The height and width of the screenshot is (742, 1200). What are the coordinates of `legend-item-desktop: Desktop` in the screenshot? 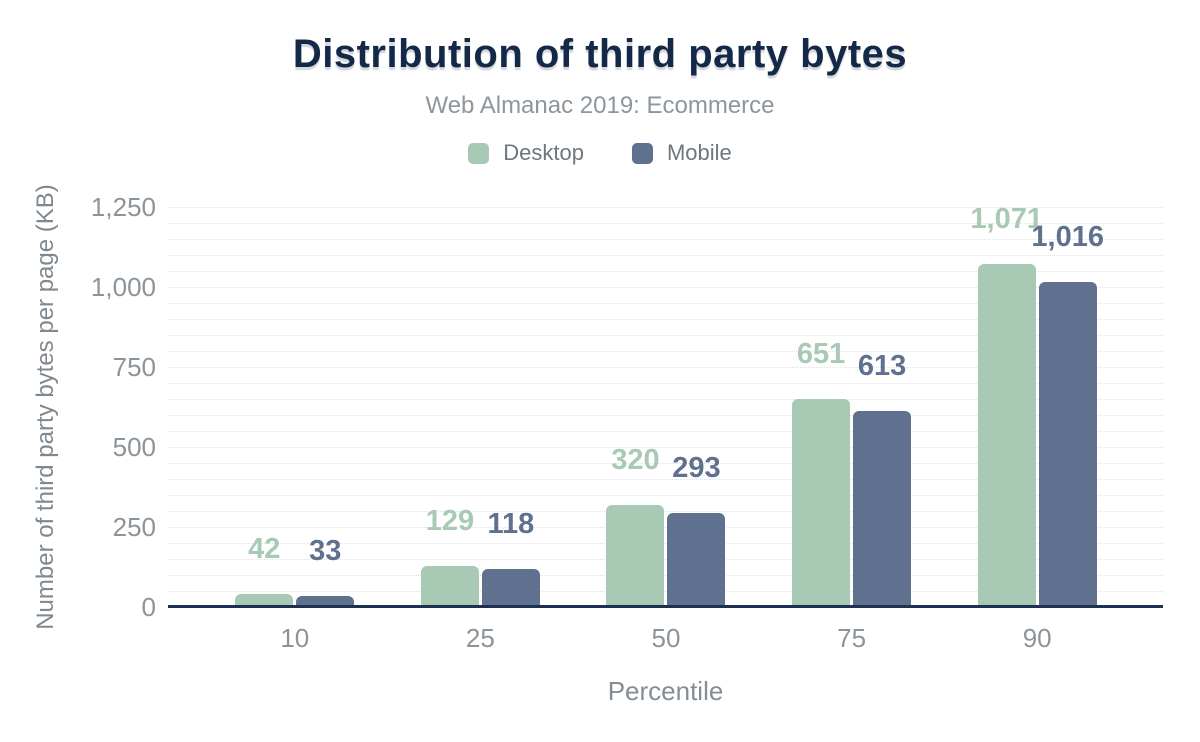 It's located at (526, 153).